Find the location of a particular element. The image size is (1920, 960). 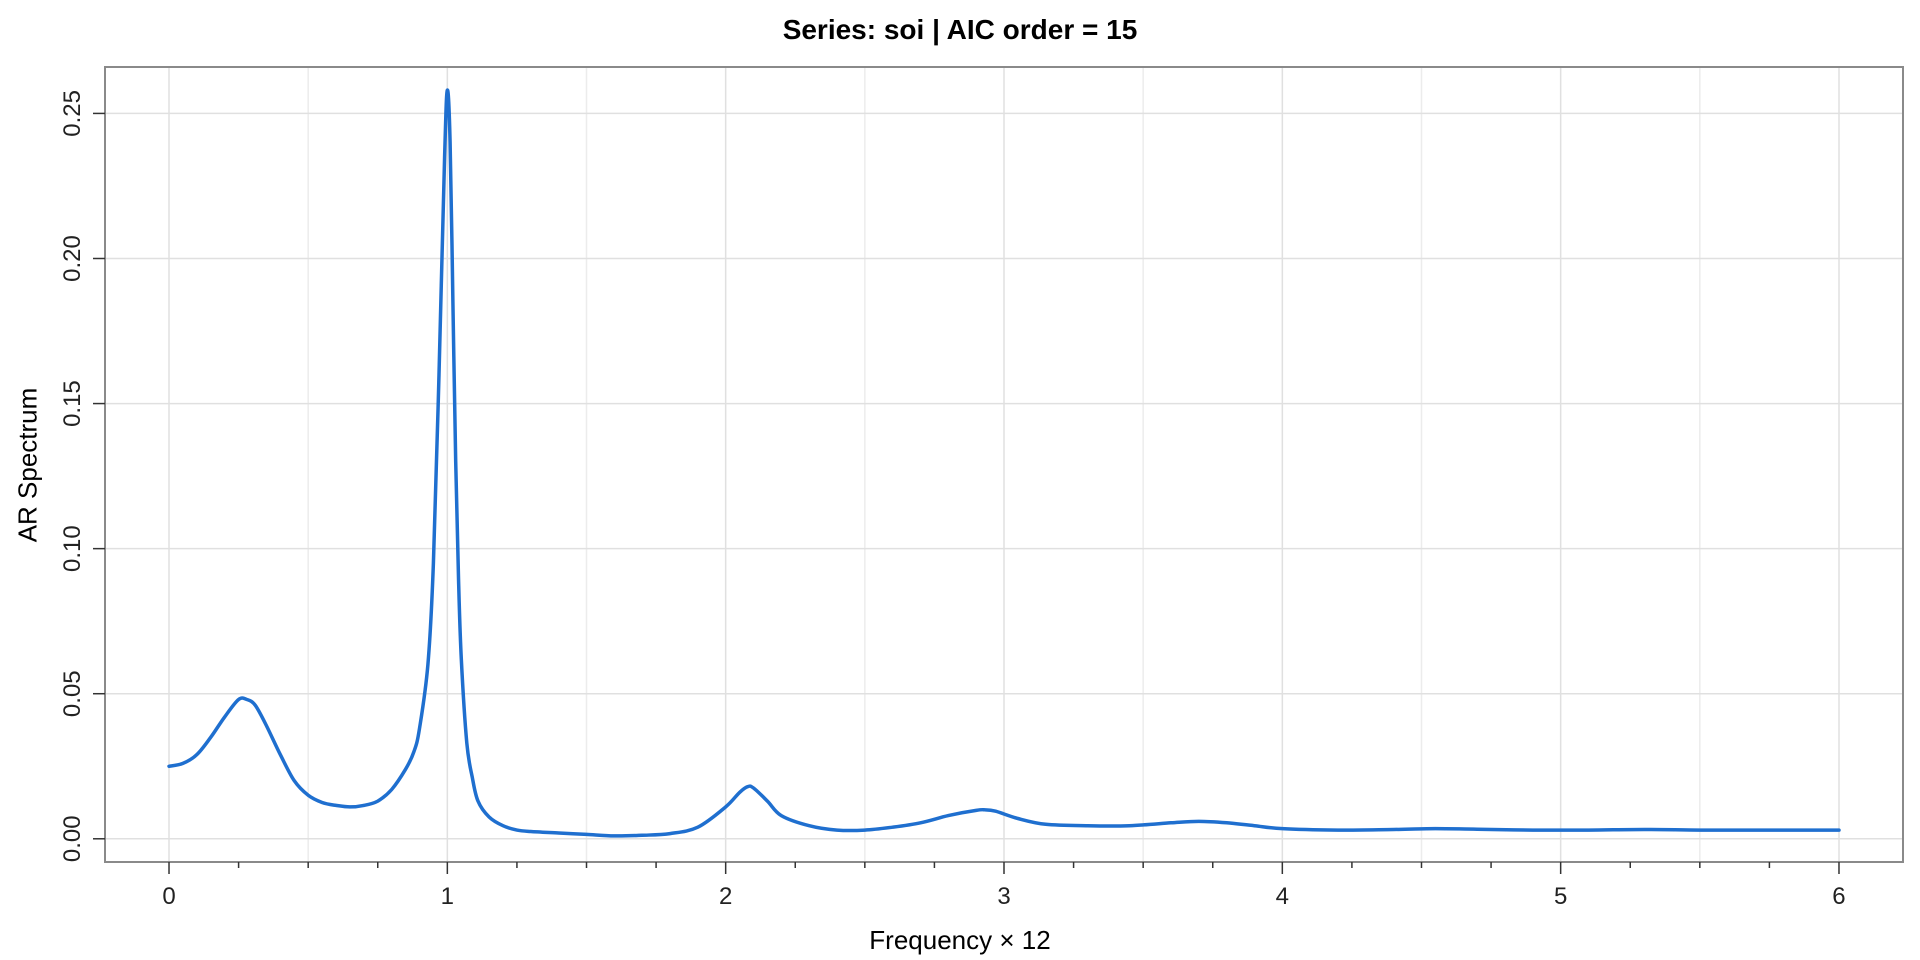

y-tick-label: 0.05 is located at coordinates (72, 693).